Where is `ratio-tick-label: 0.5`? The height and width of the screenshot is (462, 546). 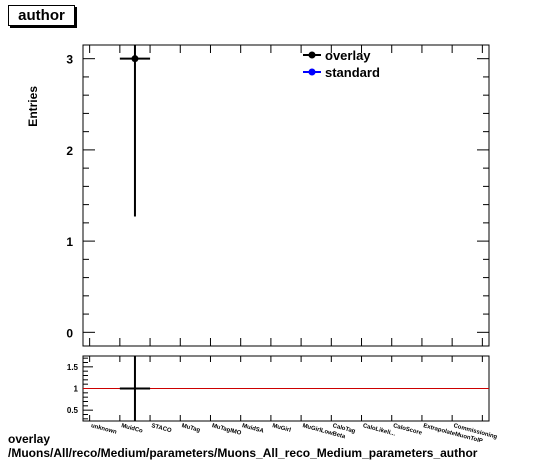 ratio-tick-label: 0.5 is located at coordinates (73, 410).